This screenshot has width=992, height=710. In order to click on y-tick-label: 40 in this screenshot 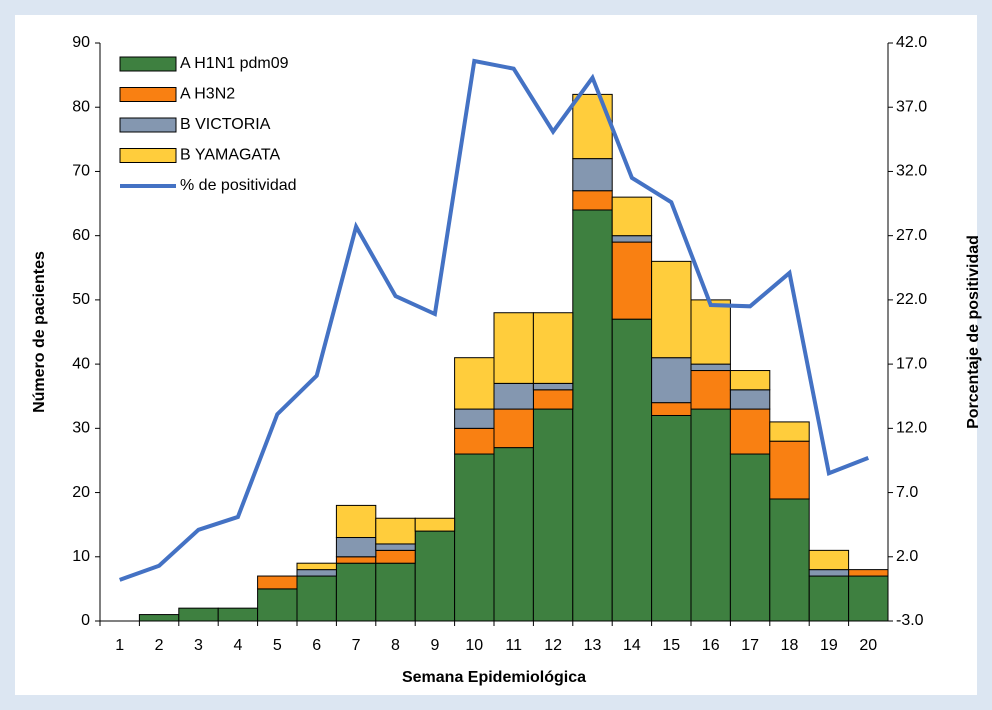, I will do `click(81, 363)`.